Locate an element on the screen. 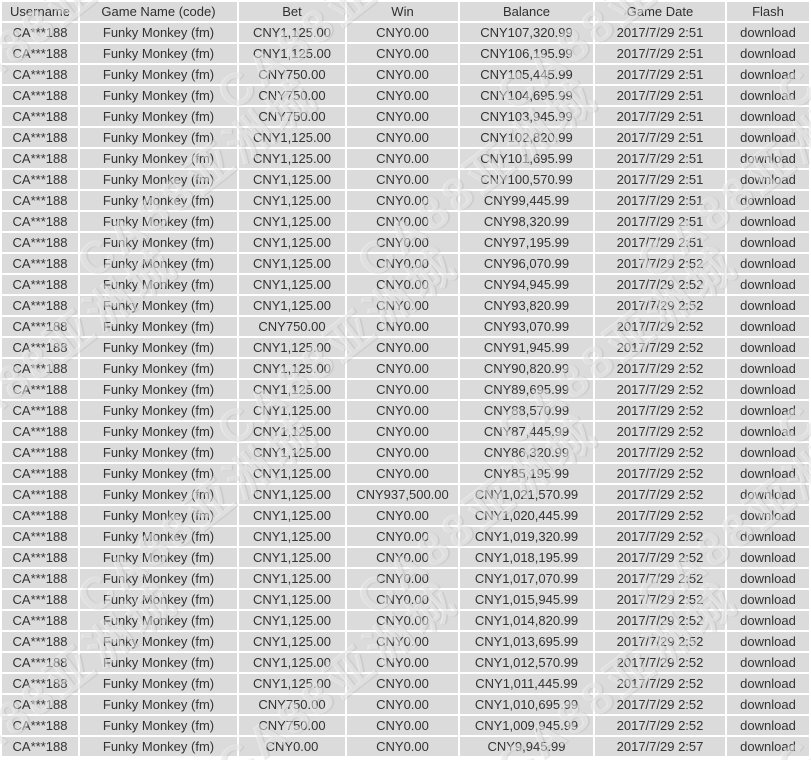 The width and height of the screenshot is (811, 760). balance-cell: CNY102,820.99 is located at coordinates (526, 137).